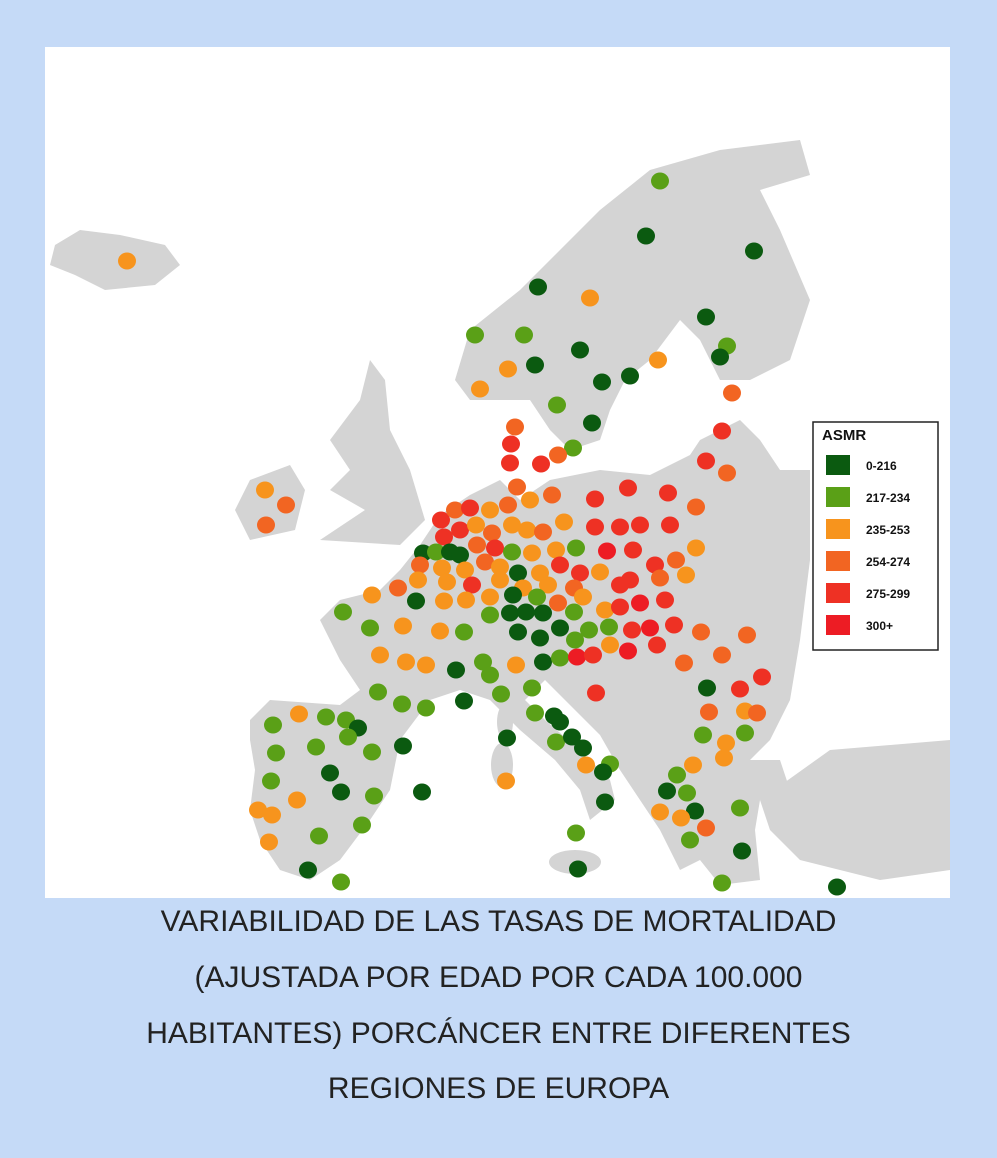 The height and width of the screenshot is (1158, 997). Describe the element at coordinates (498, 1088) in the screenshot. I see `caption-line: REGIONES DE EUROPA` at that location.